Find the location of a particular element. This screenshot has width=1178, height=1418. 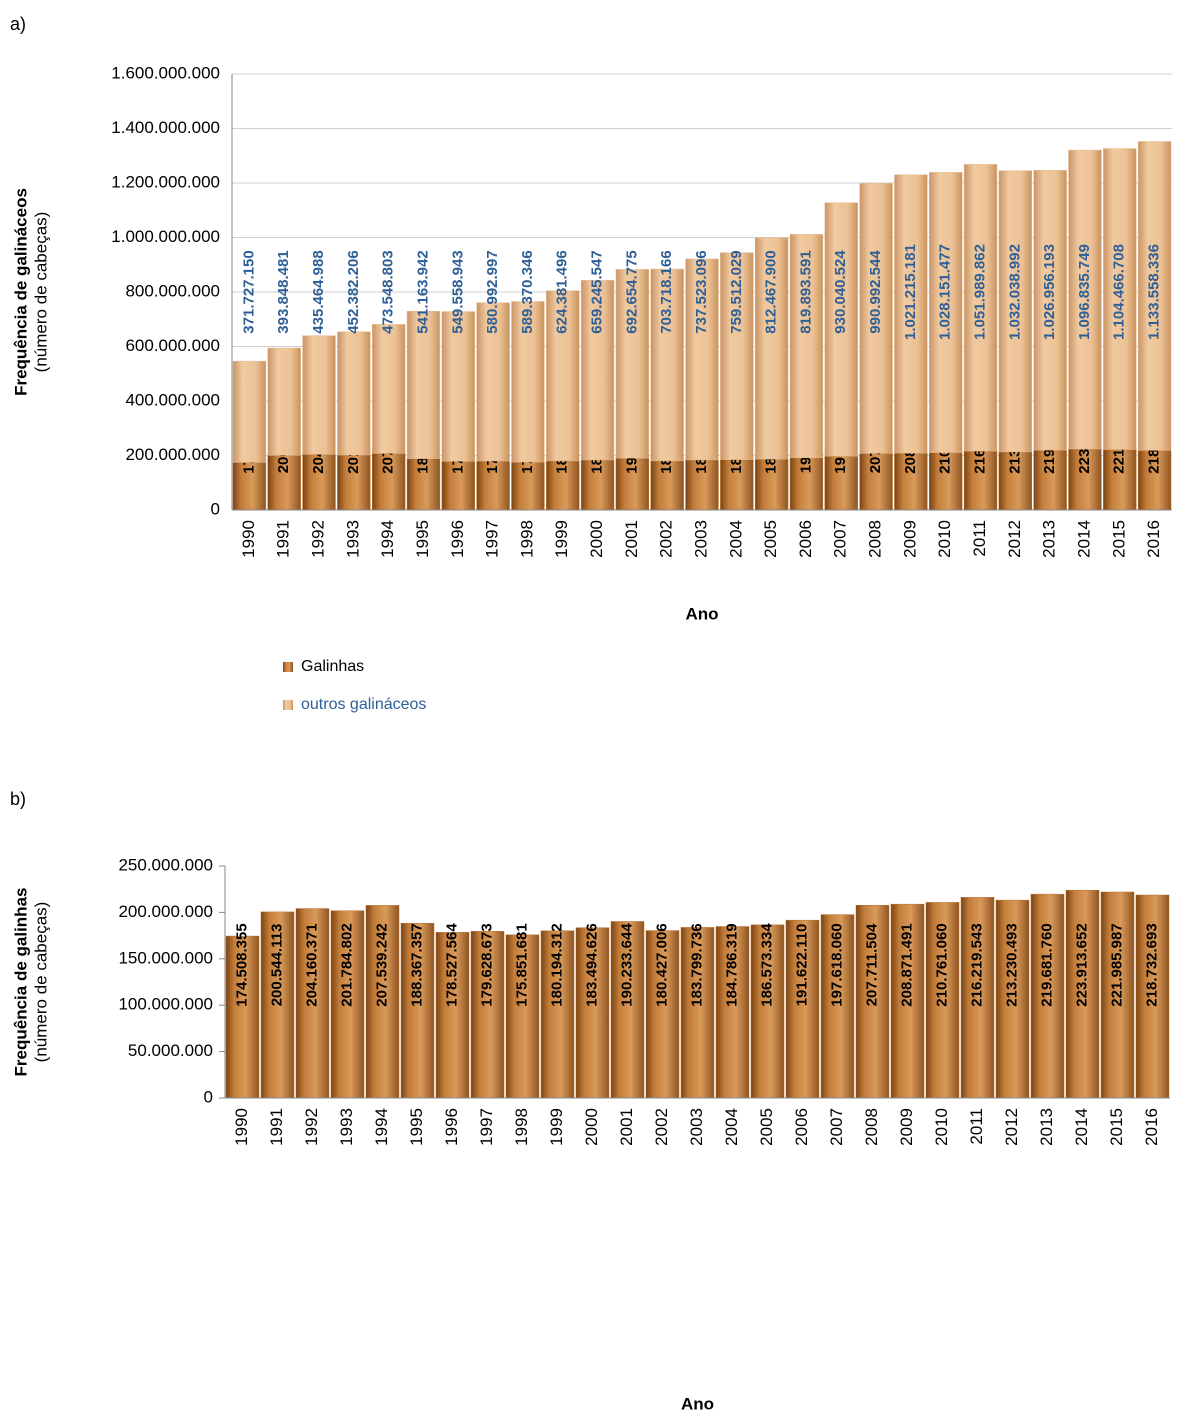

x-tick-label: 2001 is located at coordinates (626, 1127).